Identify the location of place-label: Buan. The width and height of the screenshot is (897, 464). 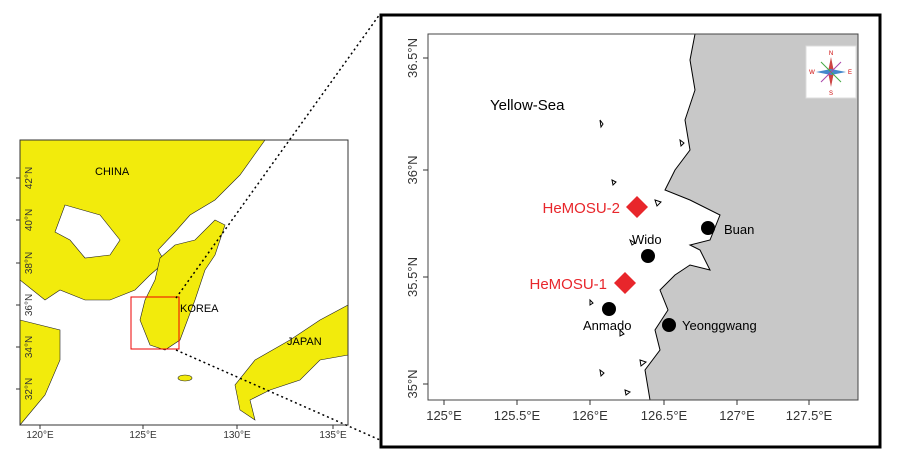
(739, 229).